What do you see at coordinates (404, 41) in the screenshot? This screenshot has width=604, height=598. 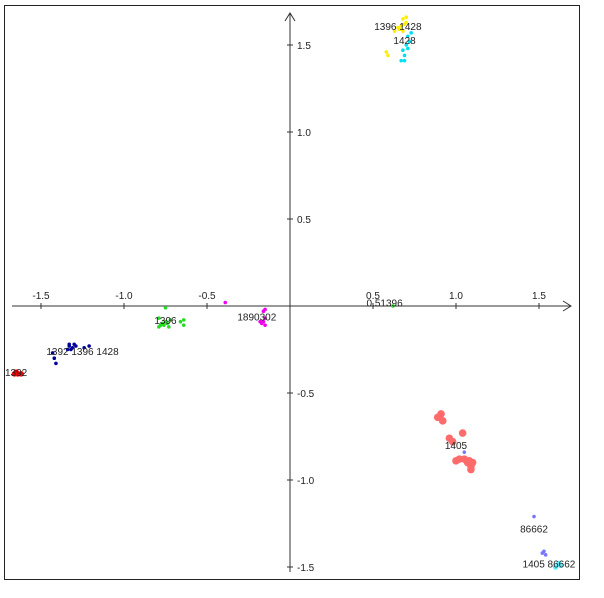 I see `point-annotation: 1428` at bounding box center [404, 41].